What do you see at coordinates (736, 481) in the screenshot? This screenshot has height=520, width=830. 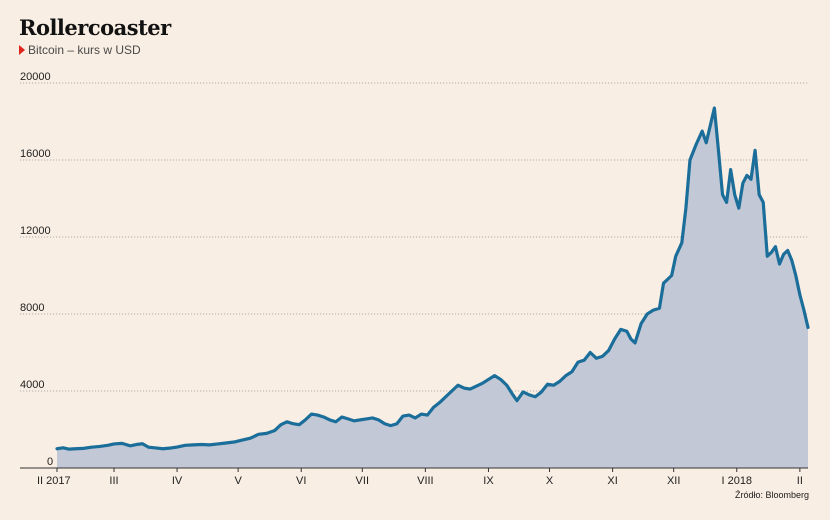 I see `x-tick-label: I 2018` at bounding box center [736, 481].